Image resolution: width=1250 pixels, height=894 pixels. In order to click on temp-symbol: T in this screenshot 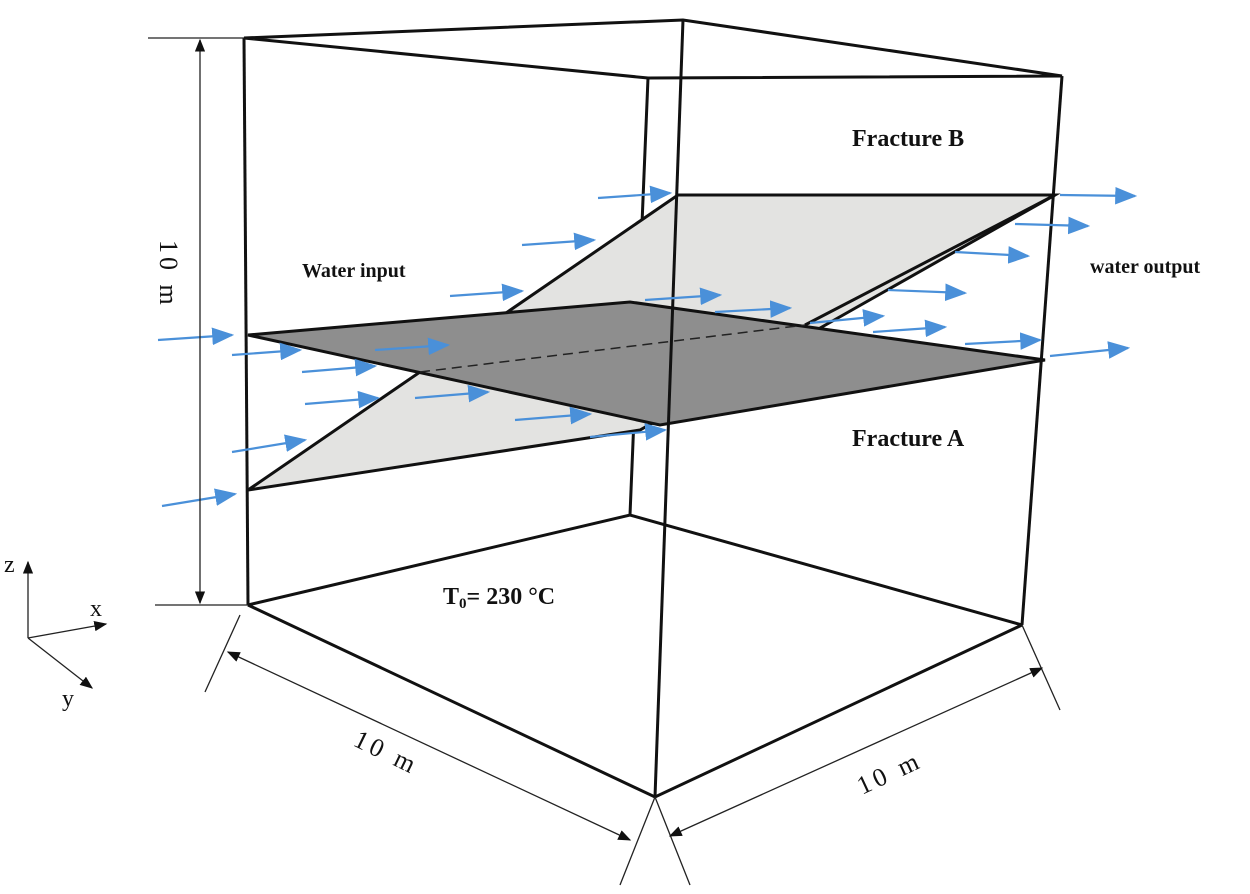, I will do `click(451, 597)`.